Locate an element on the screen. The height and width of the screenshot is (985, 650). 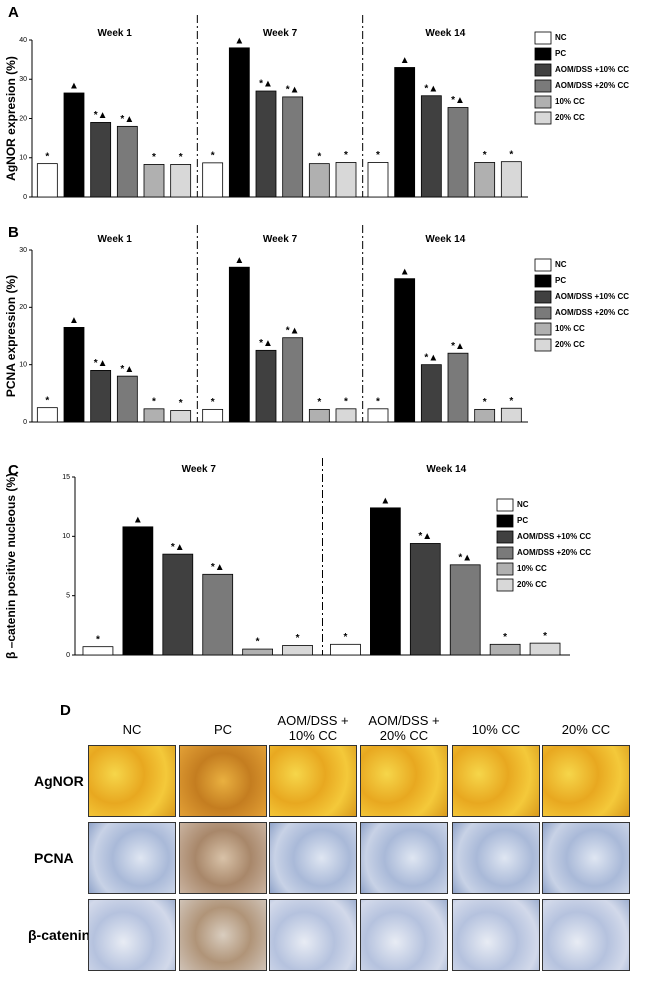
y-tick-label: 30 is located at coordinates (23, 79).